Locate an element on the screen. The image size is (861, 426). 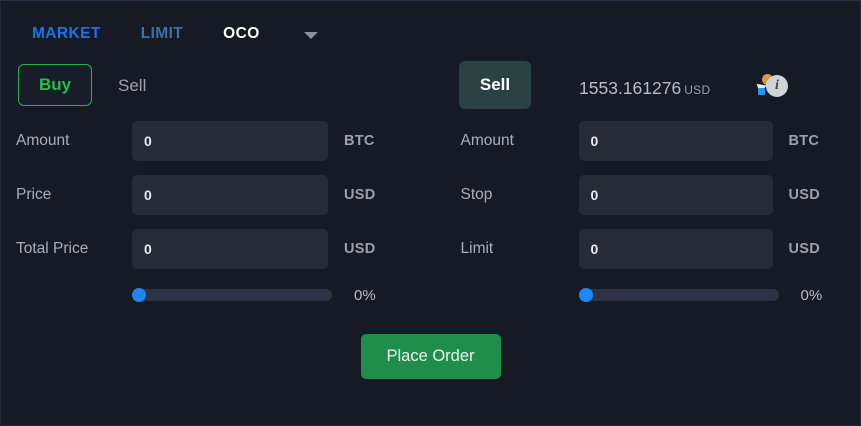
total-price-unit: USD is located at coordinates (360, 249).